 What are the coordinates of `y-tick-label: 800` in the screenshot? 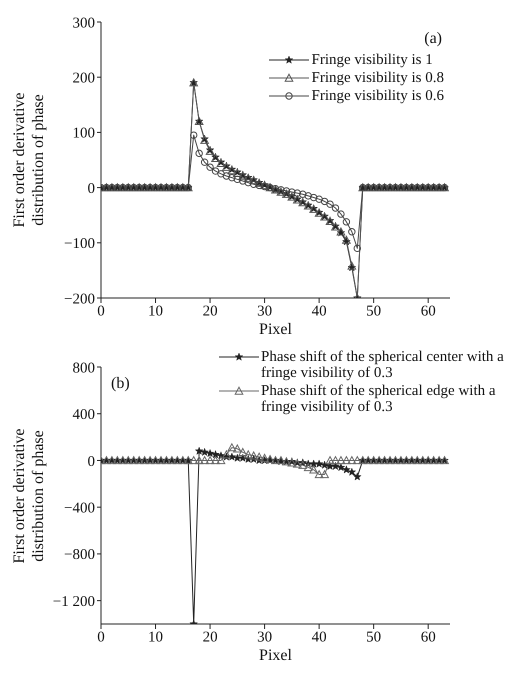 It's located at (83, 368).